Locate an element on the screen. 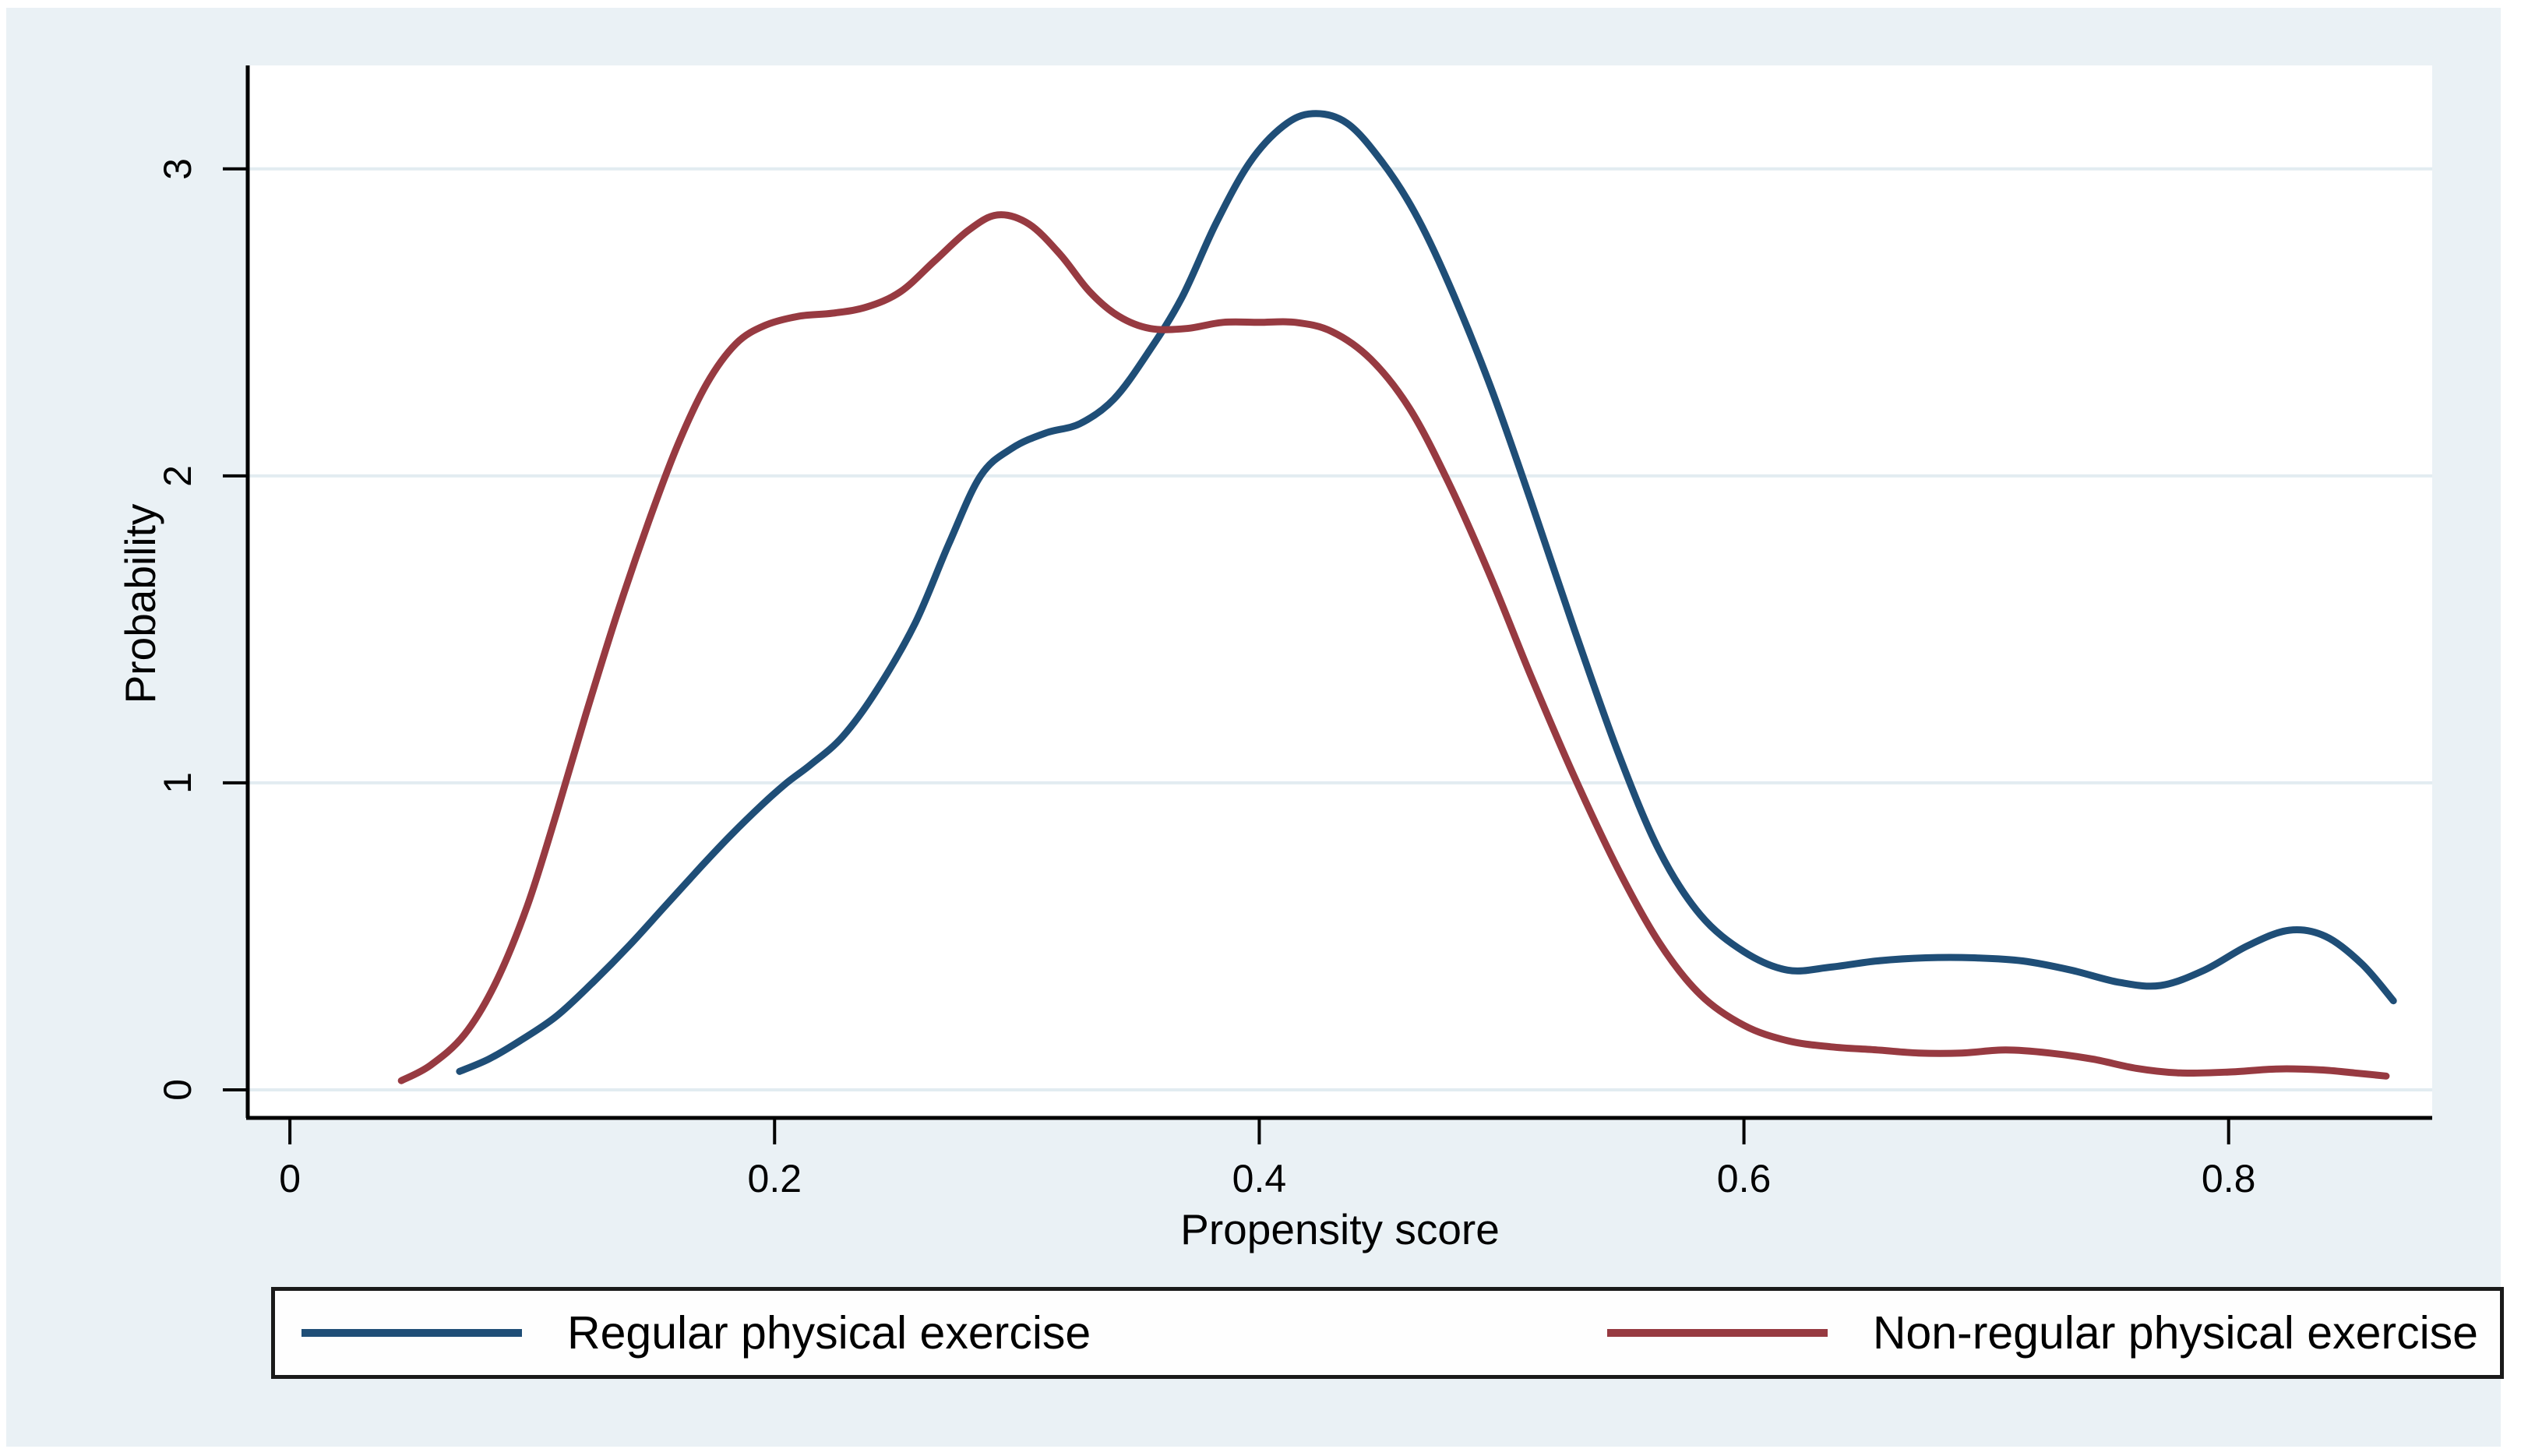 The height and width of the screenshot is (1456, 2521). legend-entry-nonregular: Non-regular physical exercise is located at coordinates (2042, 1333).